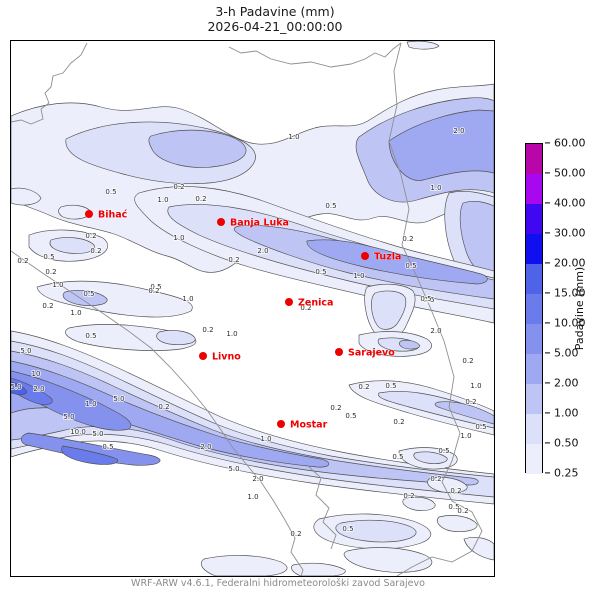  I want to click on colorbar-tick-label: 0.25, so click(566, 473).